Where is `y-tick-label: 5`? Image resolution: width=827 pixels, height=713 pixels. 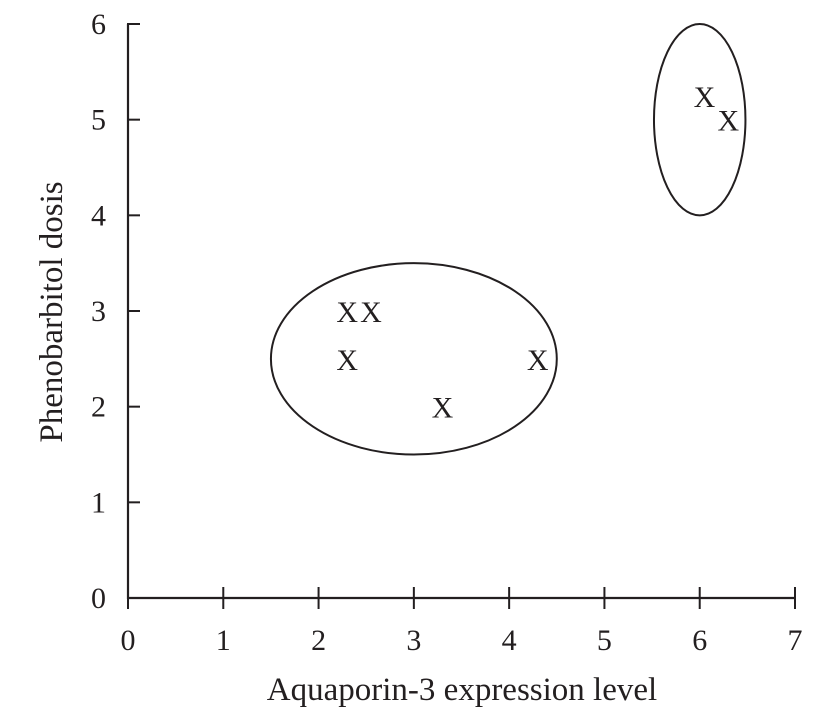
y-tick-label: 5 is located at coordinates (98, 120).